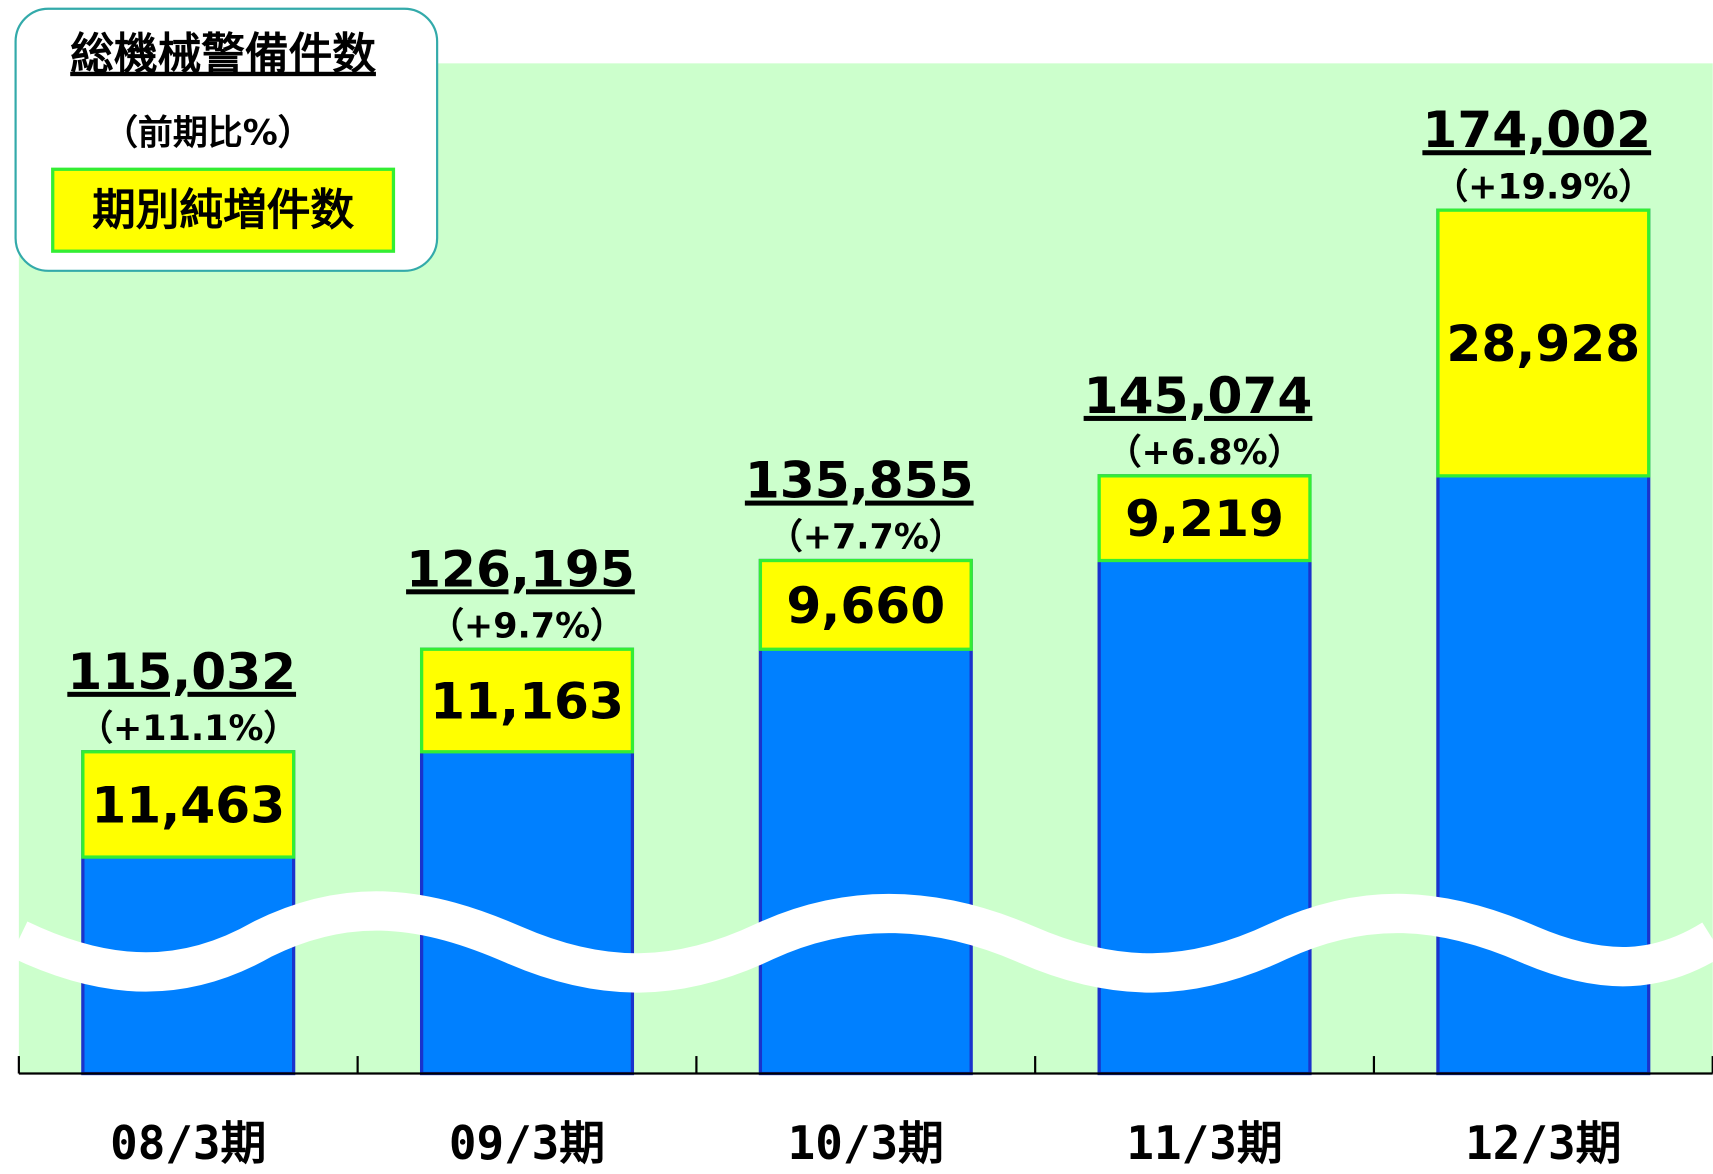 This screenshot has width=1713, height=1174. What do you see at coordinates (223, 54) in the screenshot?
I see `legend-title: 総機械警備件数` at bounding box center [223, 54].